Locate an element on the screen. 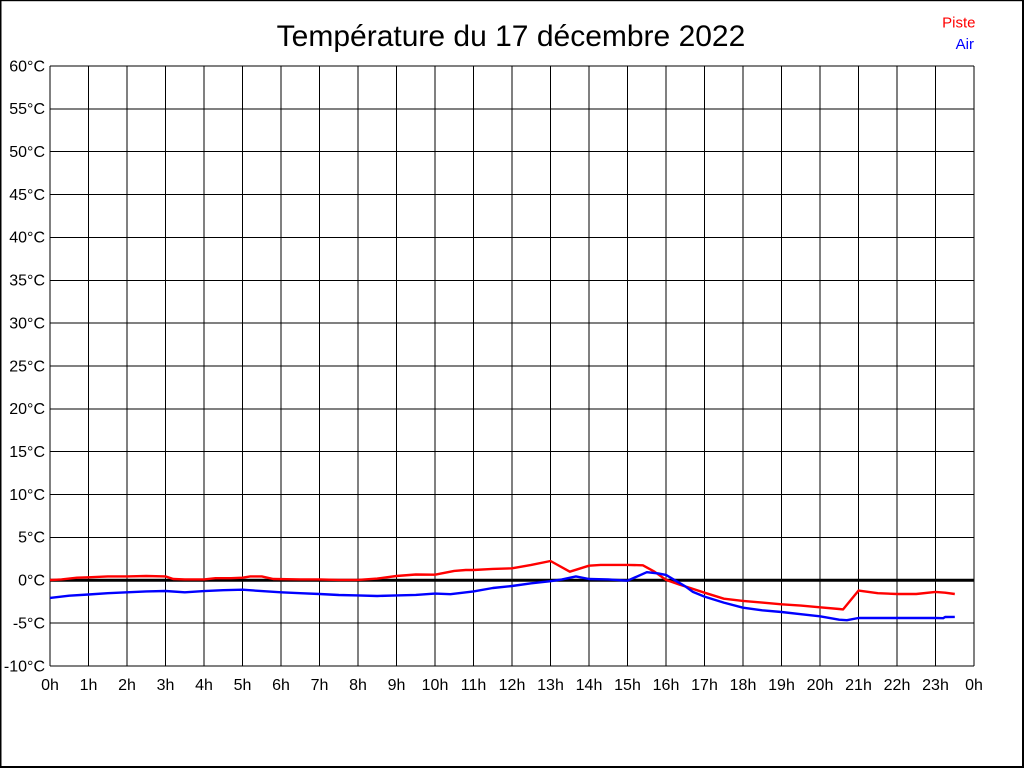 This screenshot has height=768, width=1024. svg-text: 14h is located at coordinates (589, 685).